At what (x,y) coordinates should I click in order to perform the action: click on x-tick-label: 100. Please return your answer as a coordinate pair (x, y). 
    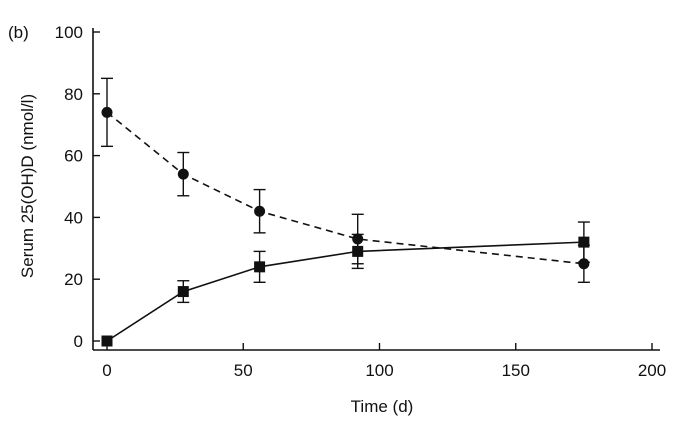
    Looking at the image, I should click on (379, 370).